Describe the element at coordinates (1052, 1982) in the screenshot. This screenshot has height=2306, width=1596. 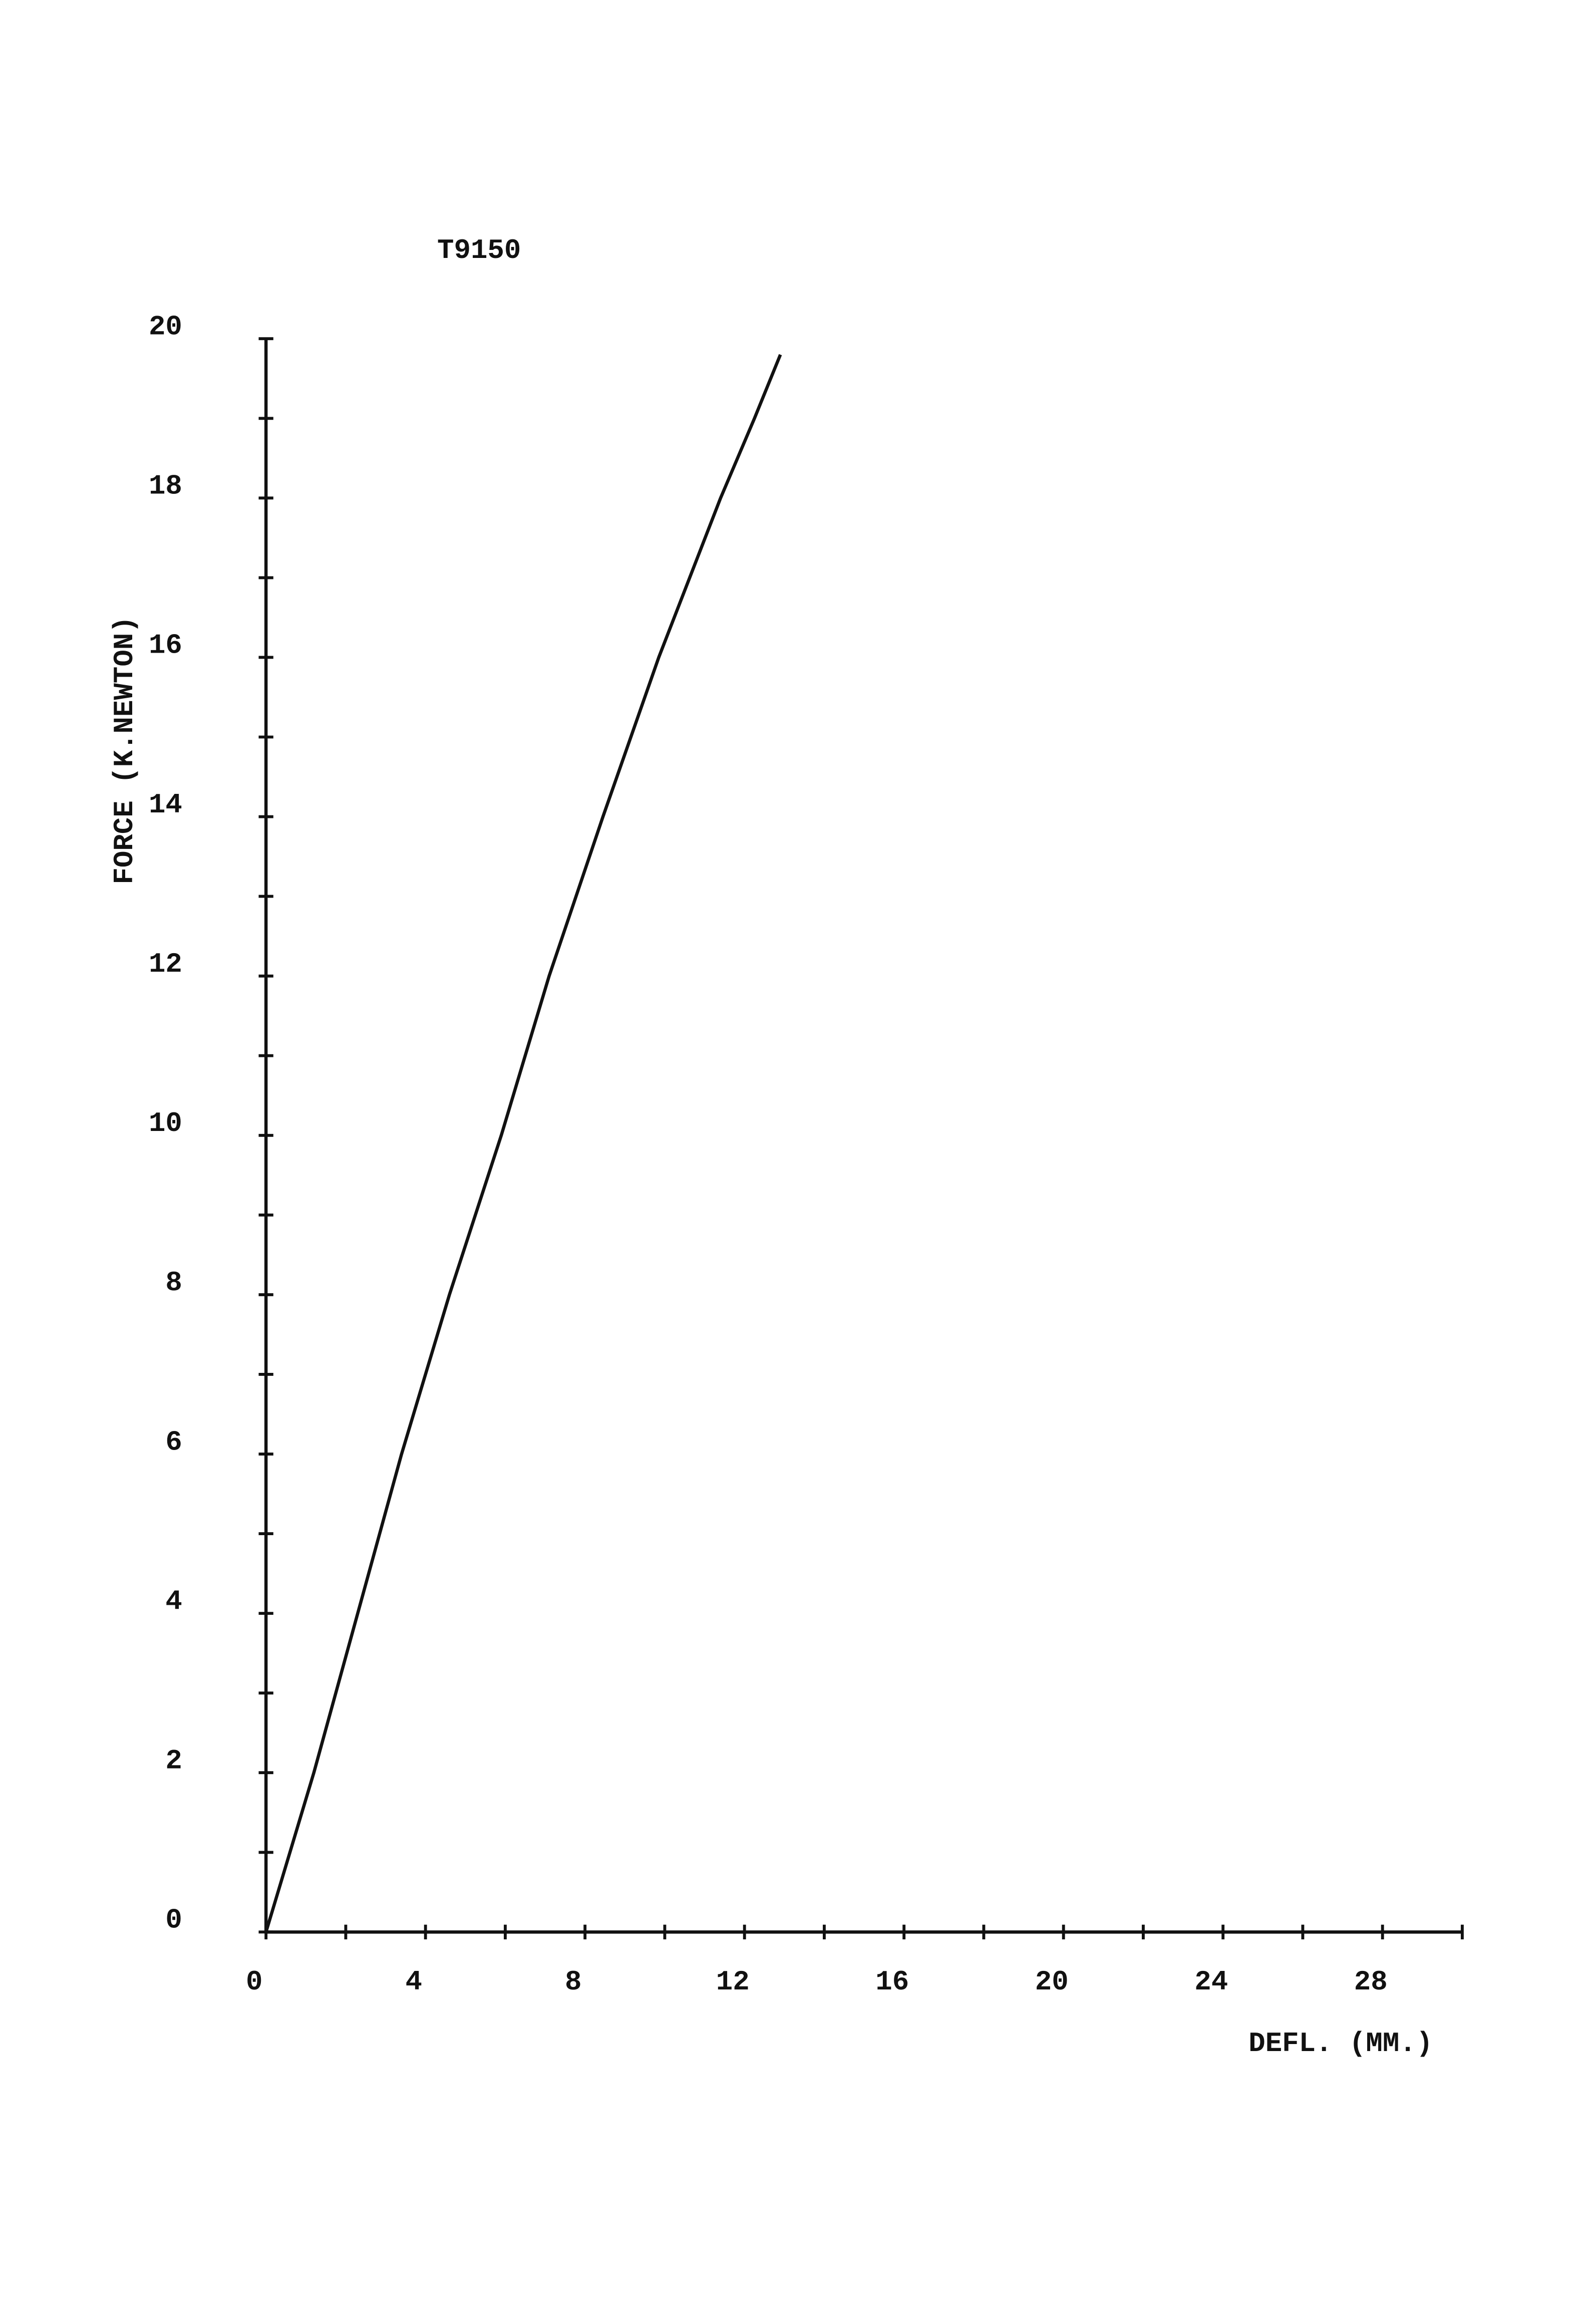
I see `x-tick-label: 20` at that location.